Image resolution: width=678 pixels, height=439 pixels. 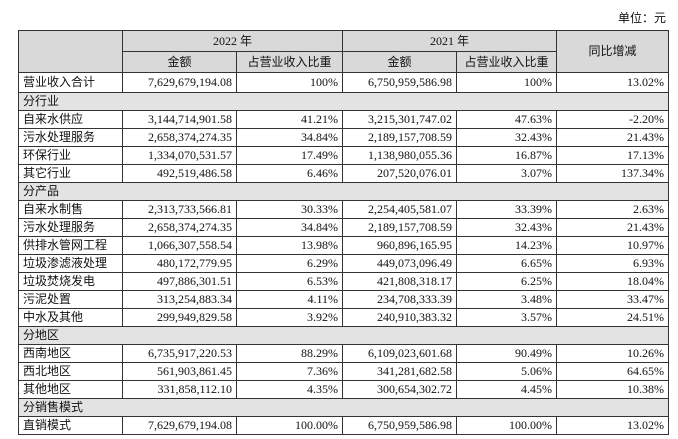 I want to click on cell: 299,949,829.58, so click(x=179, y=317).